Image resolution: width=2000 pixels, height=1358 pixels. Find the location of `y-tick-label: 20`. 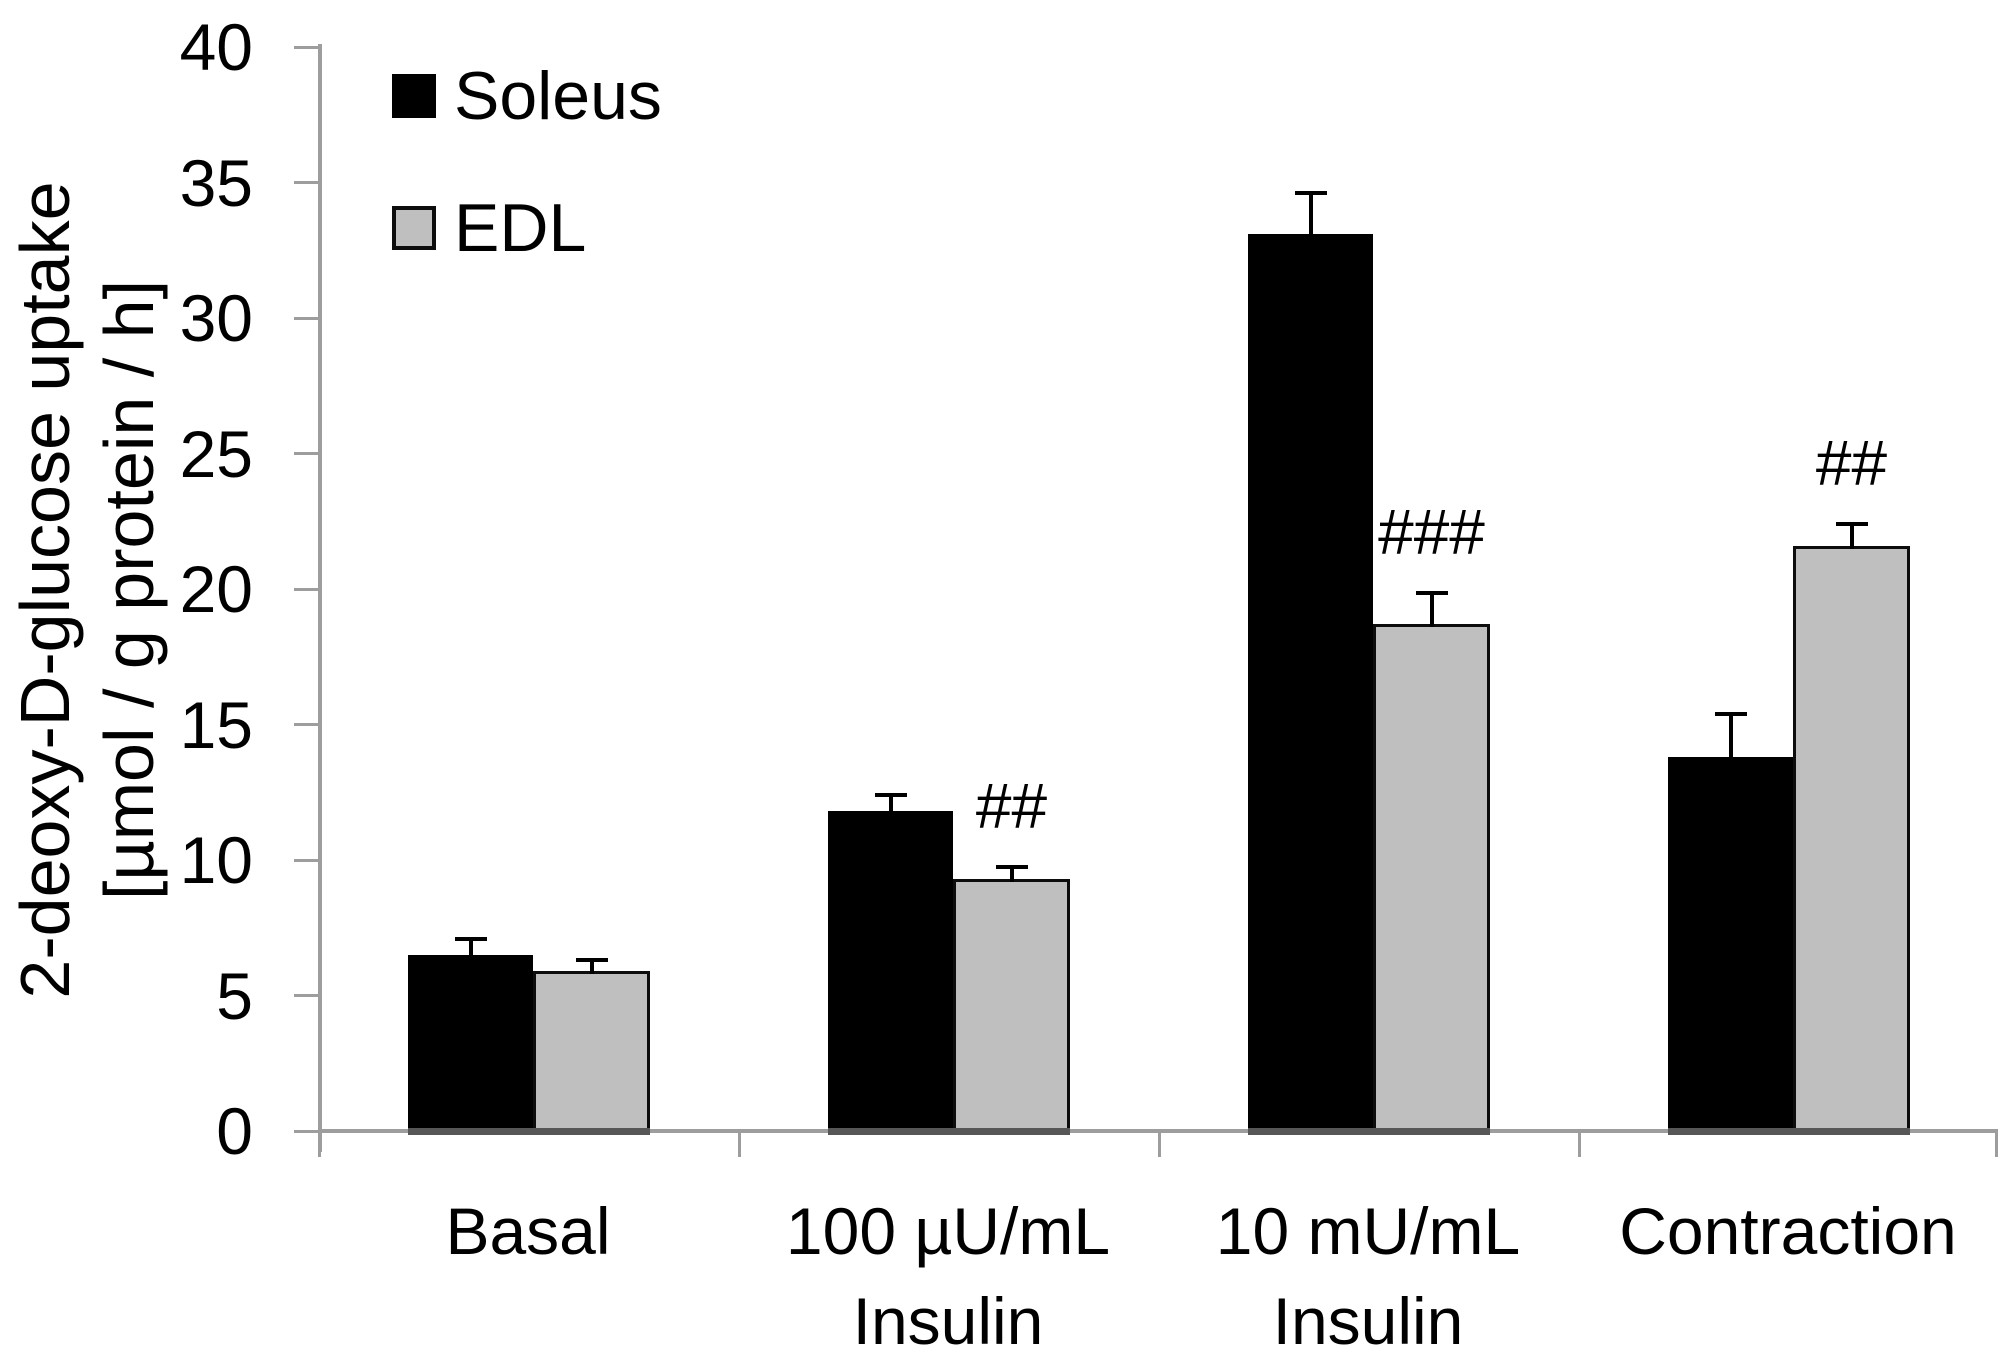

y-tick-label: 20 is located at coordinates (216, 589).